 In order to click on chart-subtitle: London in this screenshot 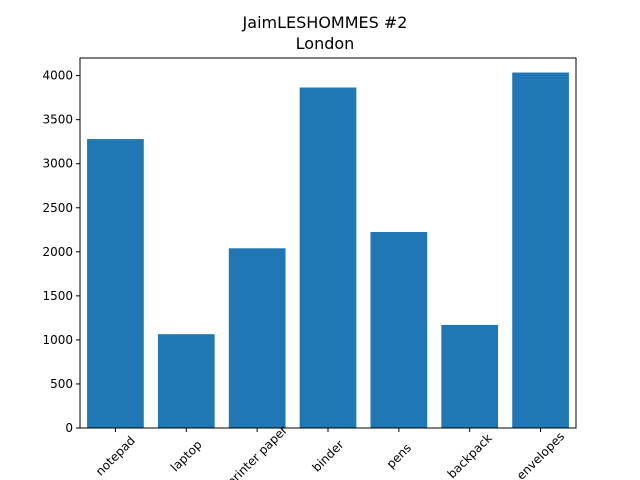, I will do `click(325, 43)`.